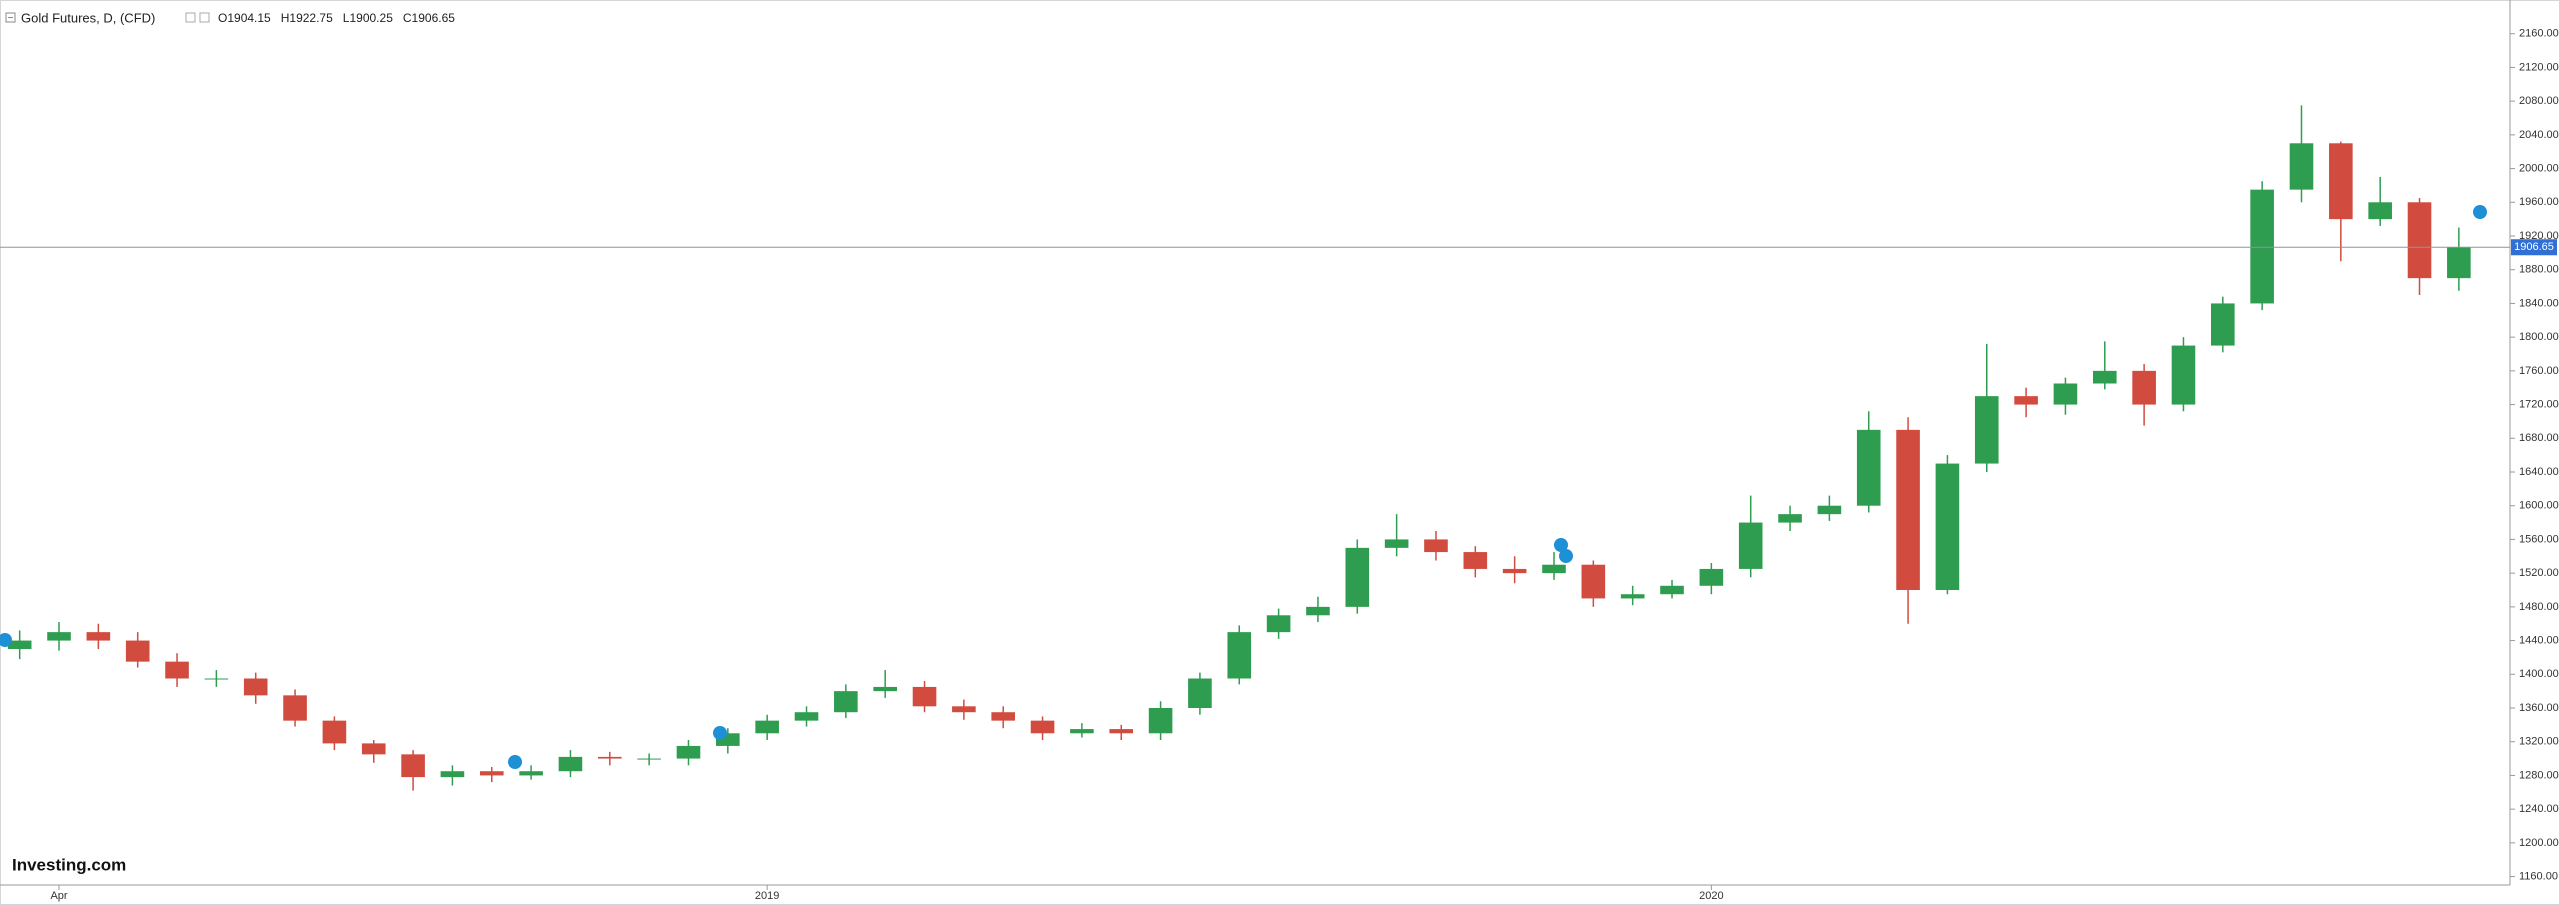 The width and height of the screenshot is (2560, 905). Describe the element at coordinates (2539, 607) in the screenshot. I see `y-tick-label: 1480.00` at that location.